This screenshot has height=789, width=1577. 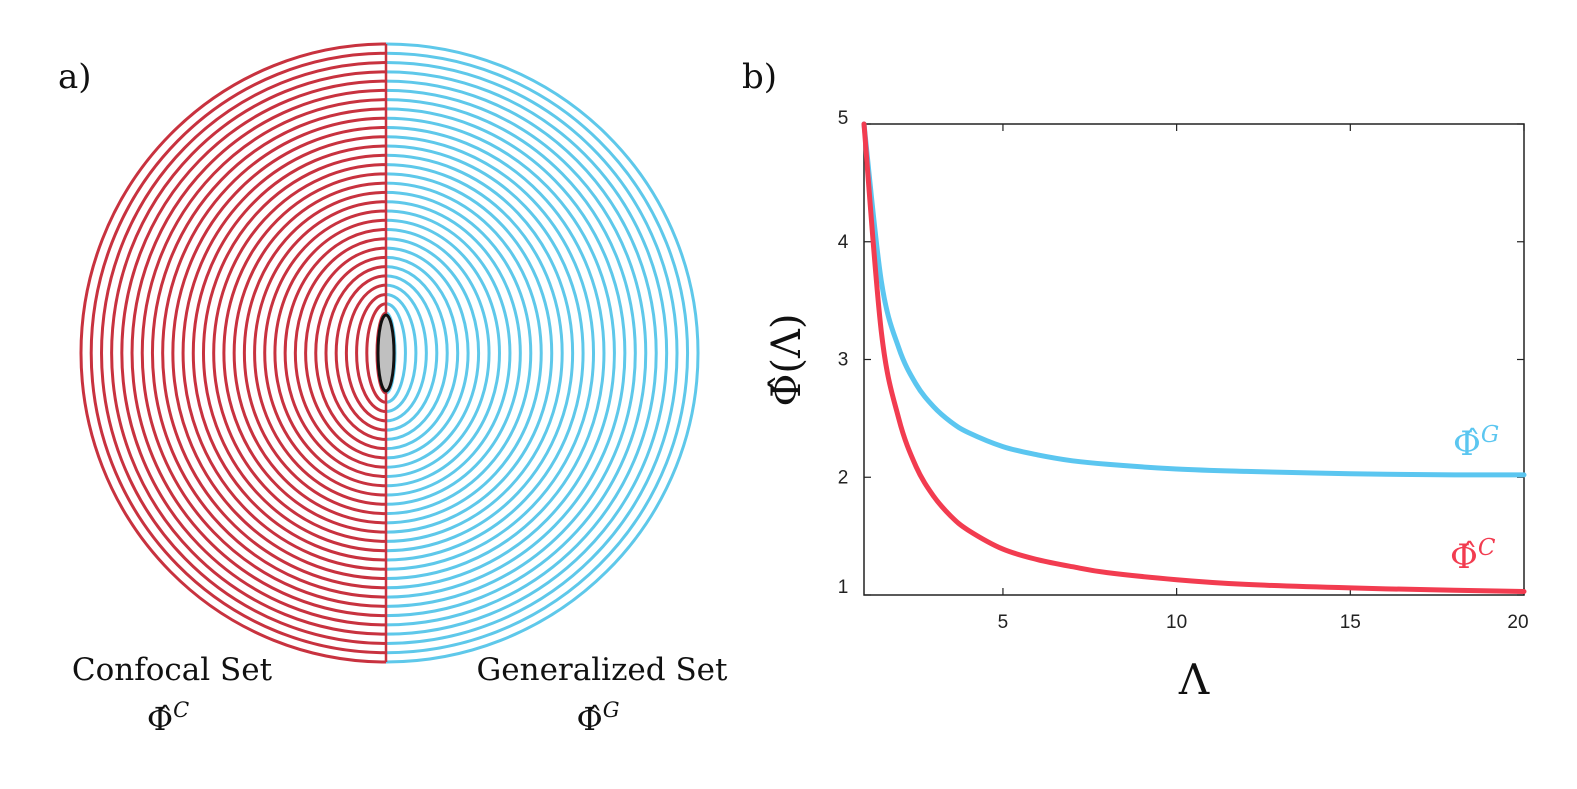 I want to click on x-tick-label: 5, so click(x=1003, y=622).